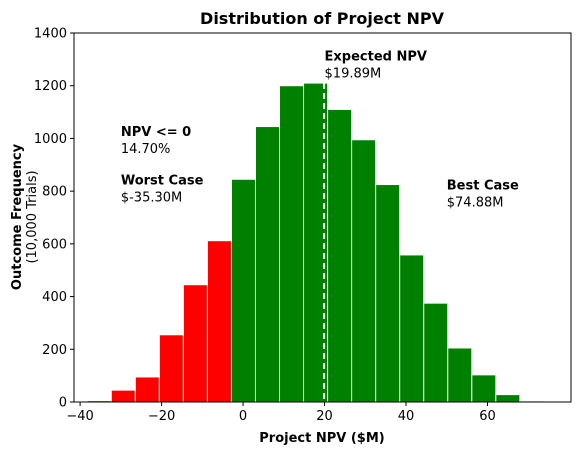  What do you see at coordinates (161, 416) in the screenshot?
I see `x-tick-label: −20` at bounding box center [161, 416].